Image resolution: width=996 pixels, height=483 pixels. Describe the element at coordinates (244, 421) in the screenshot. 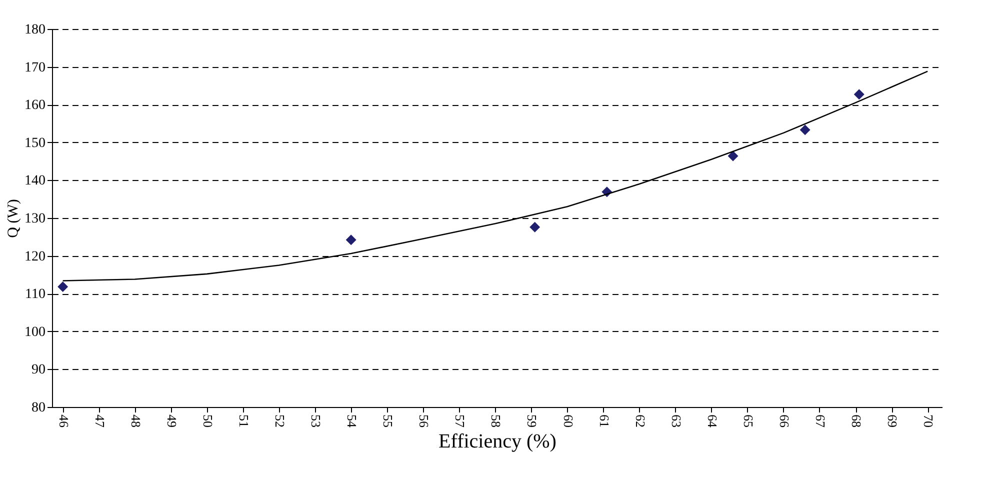

I see `x-tick-label: 51` at that location.